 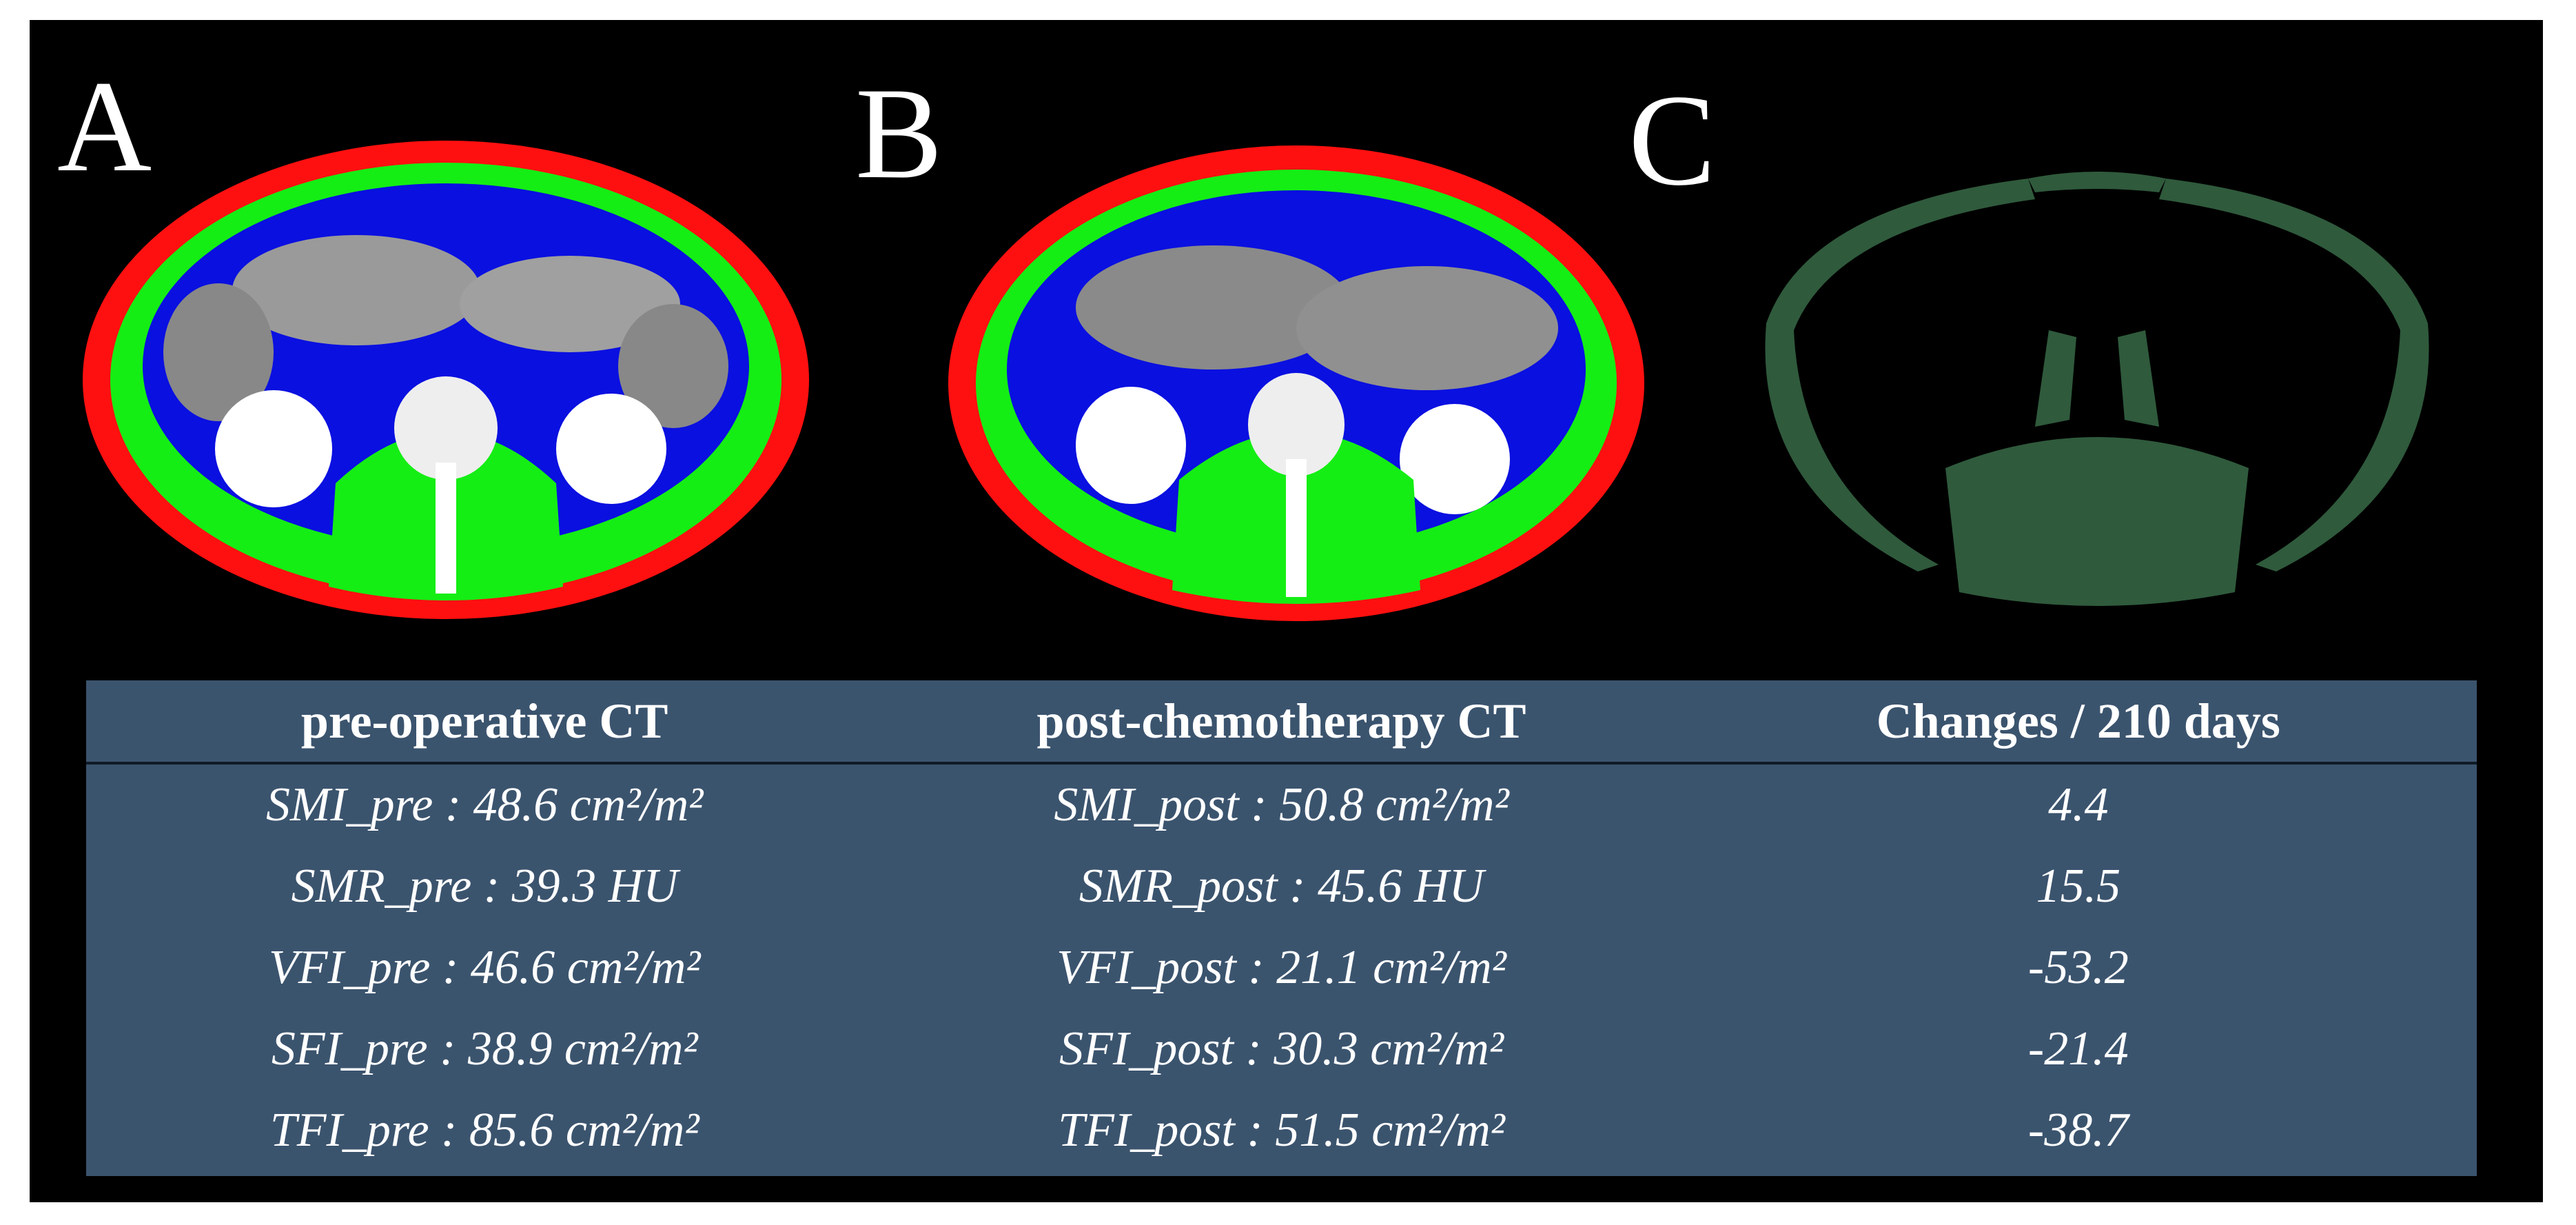 I want to click on table-cell: SFI_pre : 38.9 cm²/m², so click(x=484, y=1048).